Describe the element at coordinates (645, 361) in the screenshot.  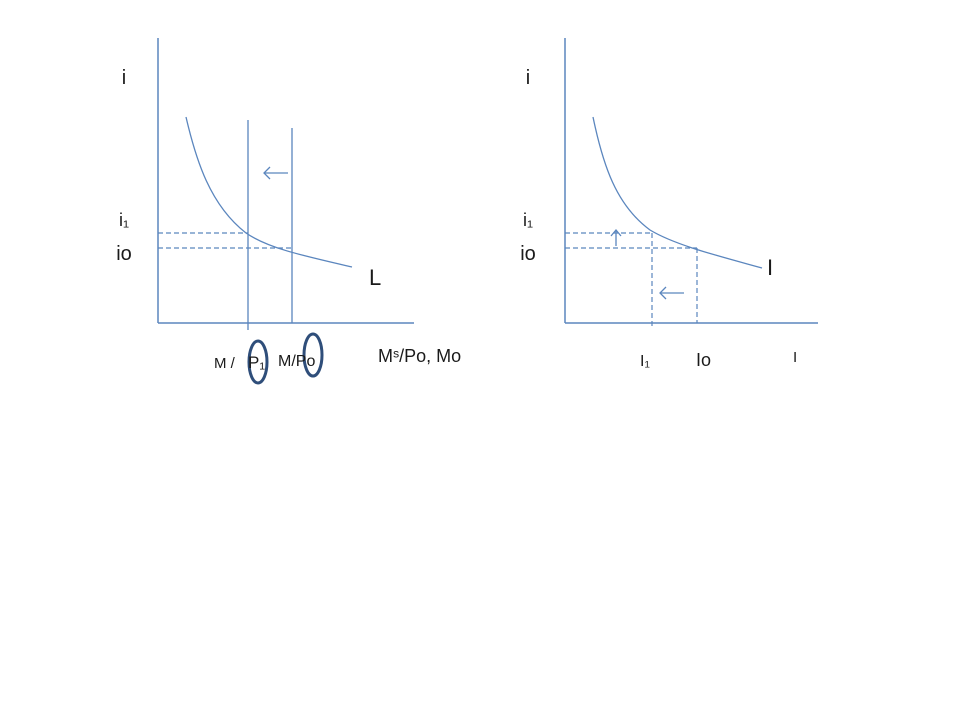
I see `i1-x-label: I₁` at that location.